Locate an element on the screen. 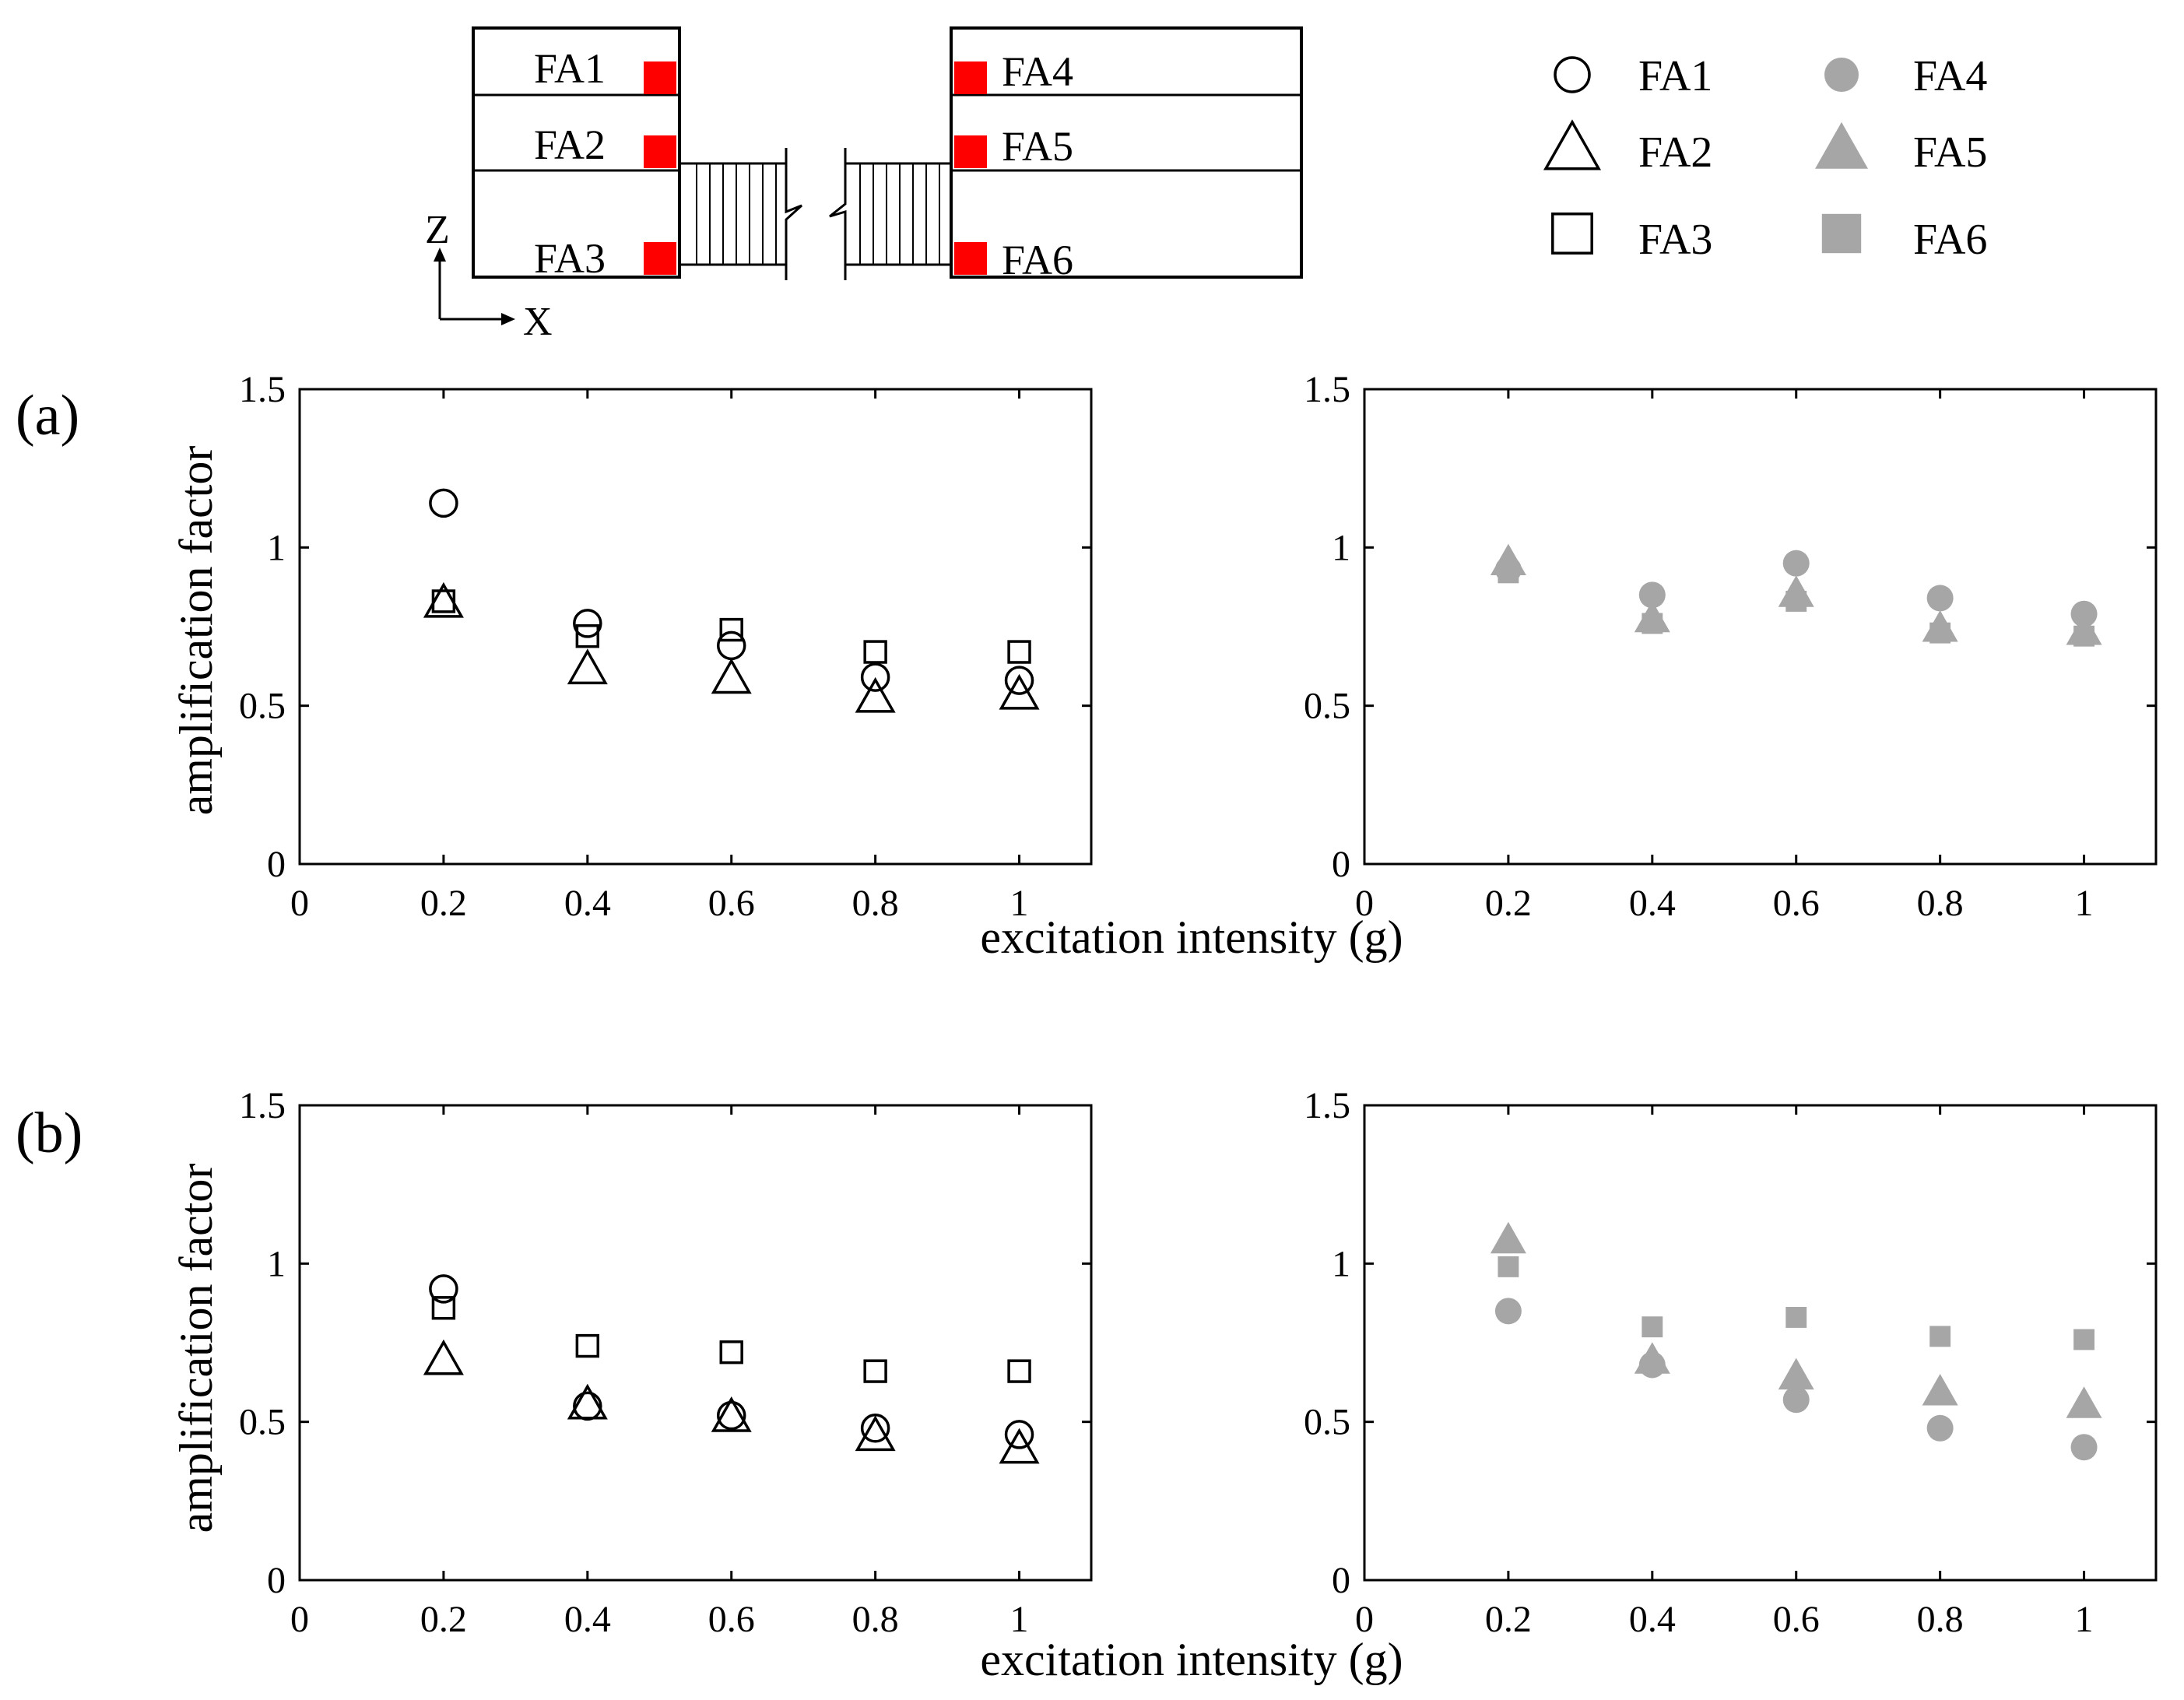 The width and height of the screenshot is (2184, 1700). schematic-label-fa5: FA5 is located at coordinates (1037, 146).